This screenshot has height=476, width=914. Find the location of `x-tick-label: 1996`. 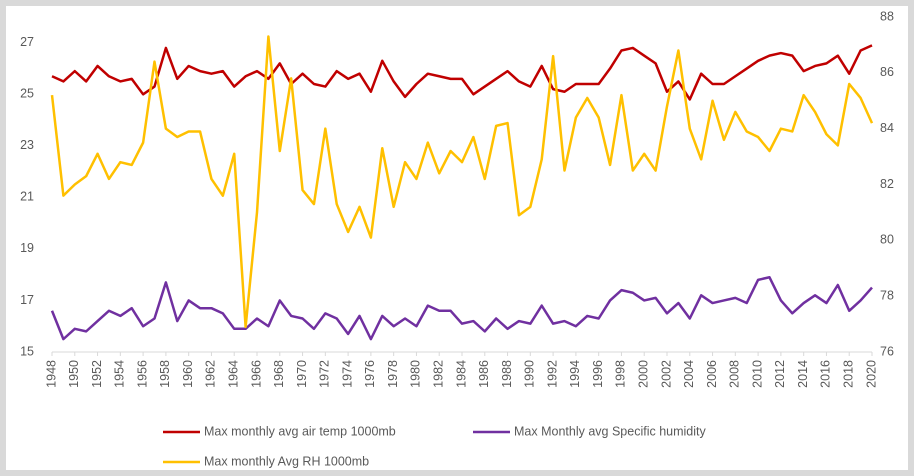

x-tick-label: 1996 is located at coordinates (598, 374).